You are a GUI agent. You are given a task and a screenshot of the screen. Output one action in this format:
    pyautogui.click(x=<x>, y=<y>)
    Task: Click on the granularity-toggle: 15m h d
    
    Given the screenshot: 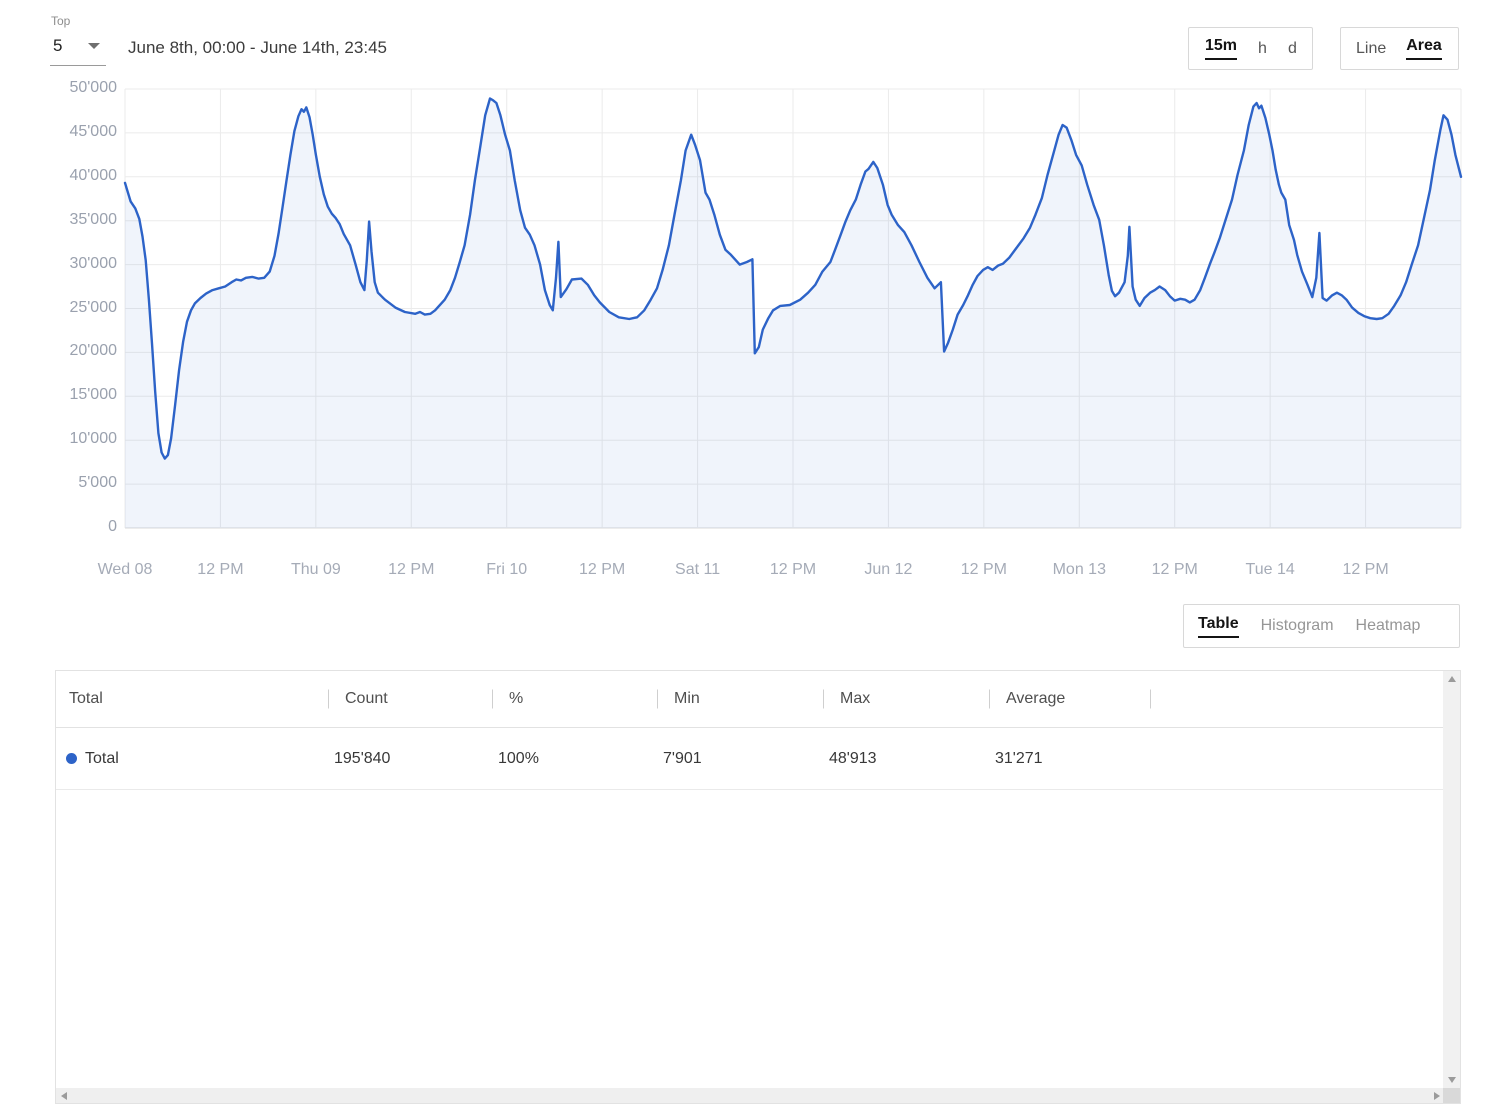 What is the action you would take?
    pyautogui.click(x=1250, y=48)
    